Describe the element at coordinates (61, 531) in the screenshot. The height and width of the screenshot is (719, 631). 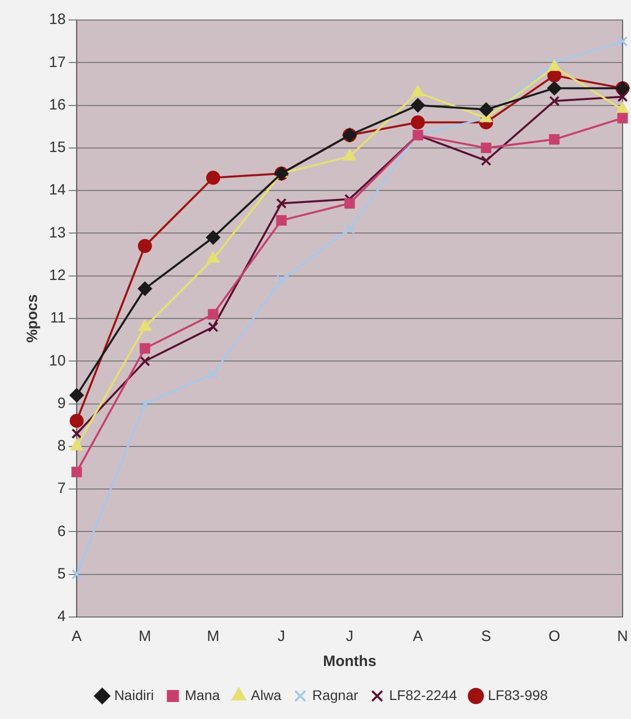
I see `y-tick-label: 6` at that location.